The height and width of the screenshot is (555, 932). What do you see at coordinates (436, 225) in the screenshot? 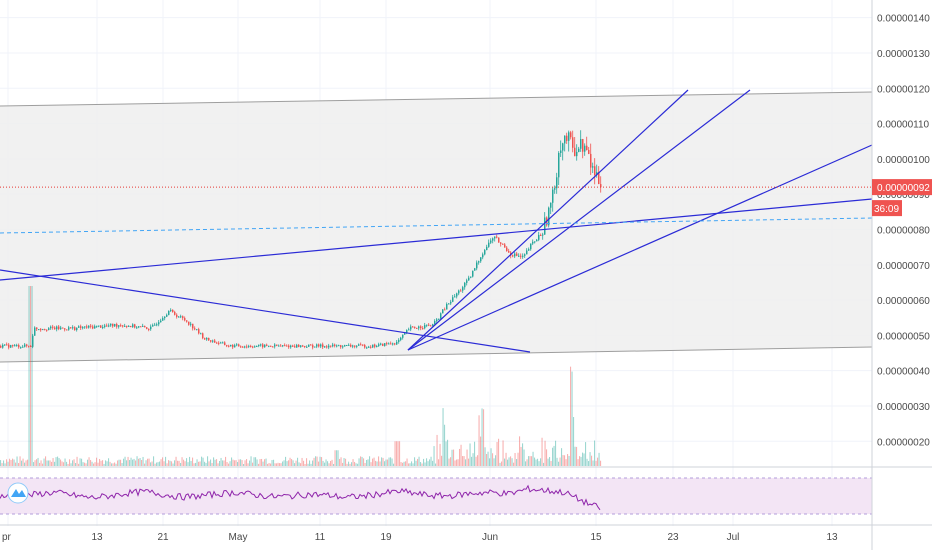
I see `dashed-level-line` at bounding box center [436, 225].